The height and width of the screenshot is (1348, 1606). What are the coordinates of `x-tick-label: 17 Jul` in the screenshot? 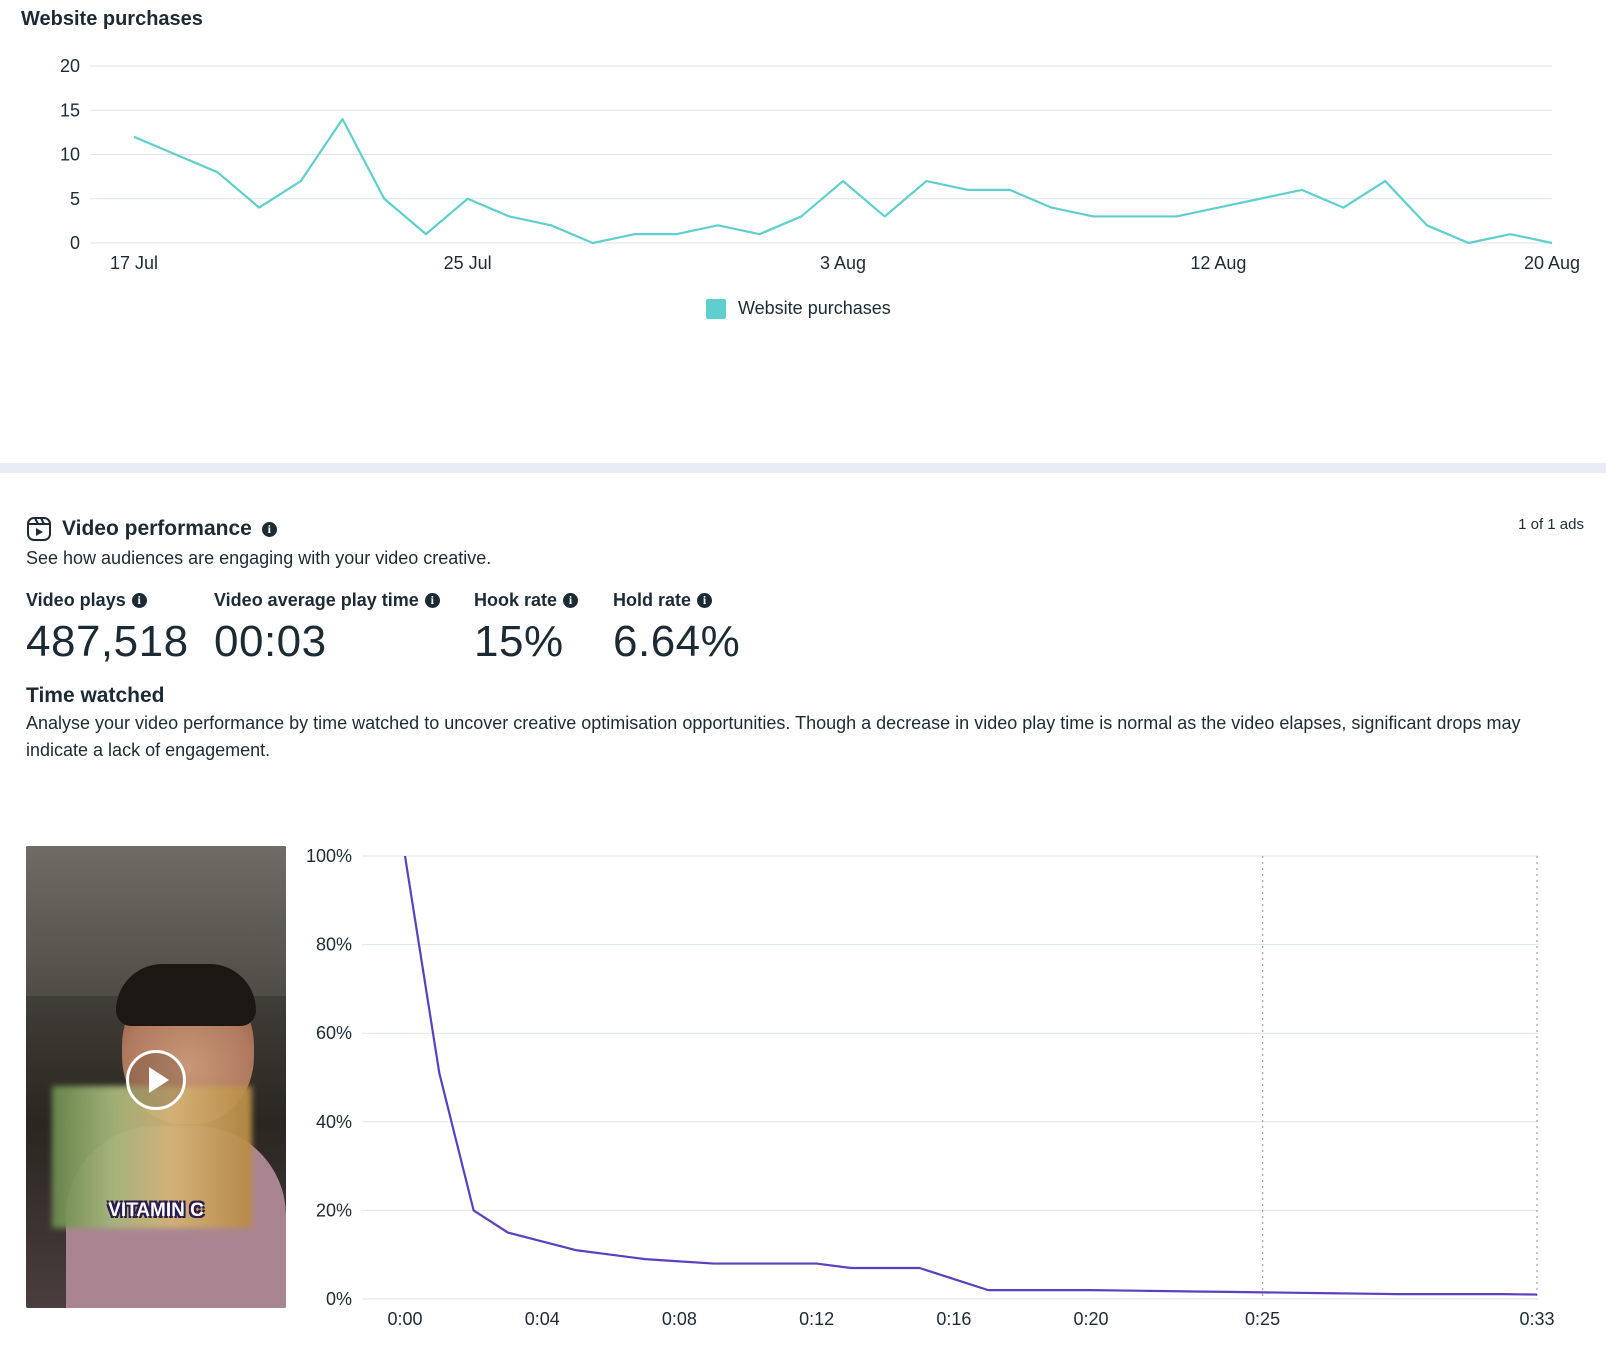 It's located at (134, 263).